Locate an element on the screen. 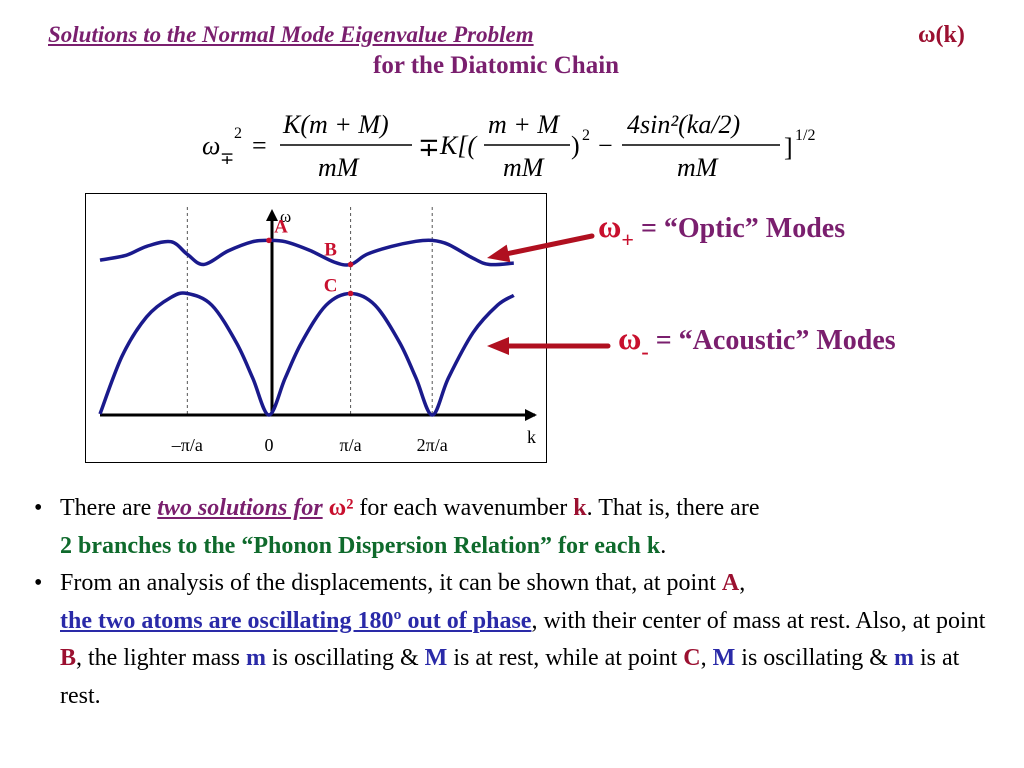 This screenshot has width=1024, height=768. formula-omega: ω is located at coordinates (211, 145).